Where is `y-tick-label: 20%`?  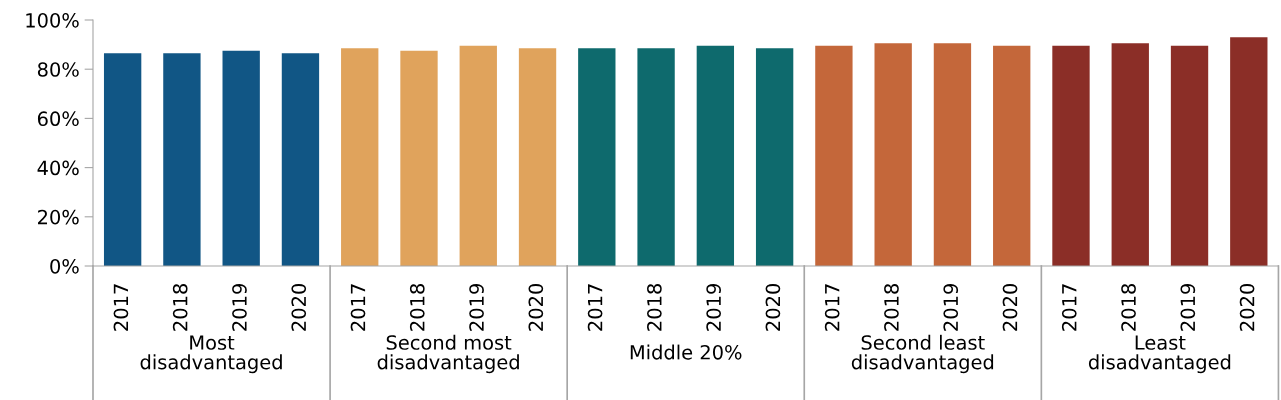
y-tick-label: 20% is located at coordinates (58, 217).